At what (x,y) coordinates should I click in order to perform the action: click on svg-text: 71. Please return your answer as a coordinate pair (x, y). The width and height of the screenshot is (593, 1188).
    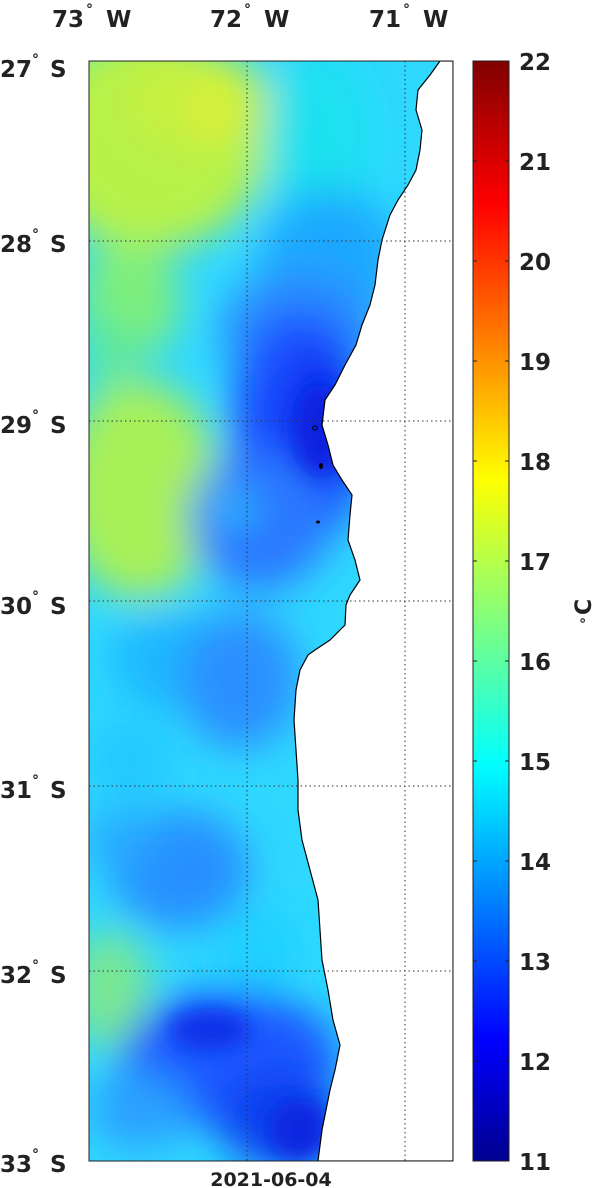
    Looking at the image, I should click on (385, 20).